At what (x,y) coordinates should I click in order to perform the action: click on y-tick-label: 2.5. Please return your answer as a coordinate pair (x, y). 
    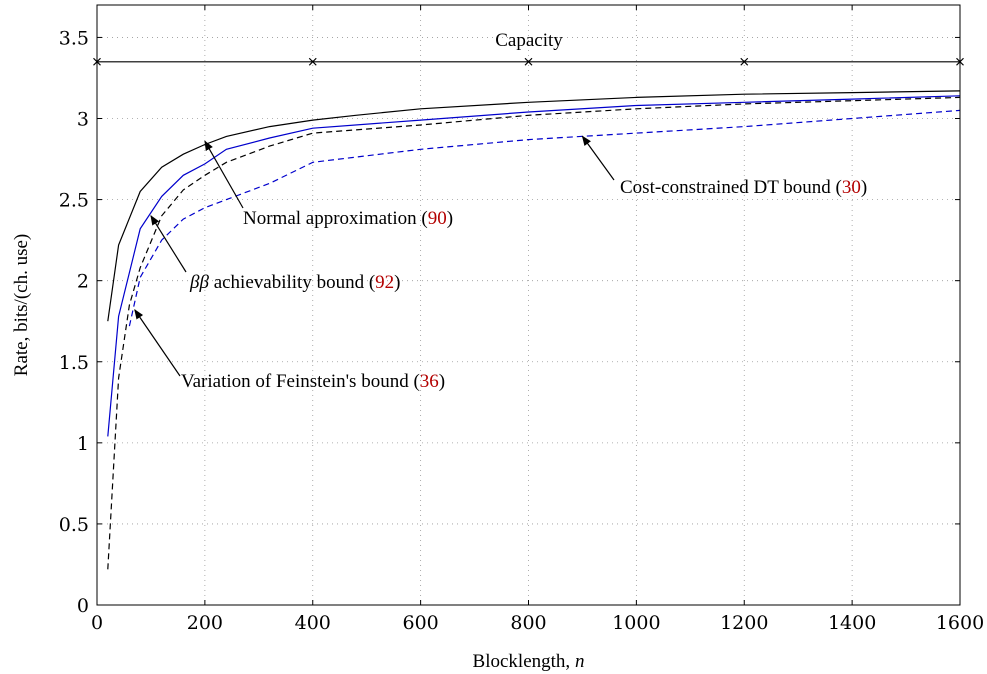
    Looking at the image, I should click on (74, 201).